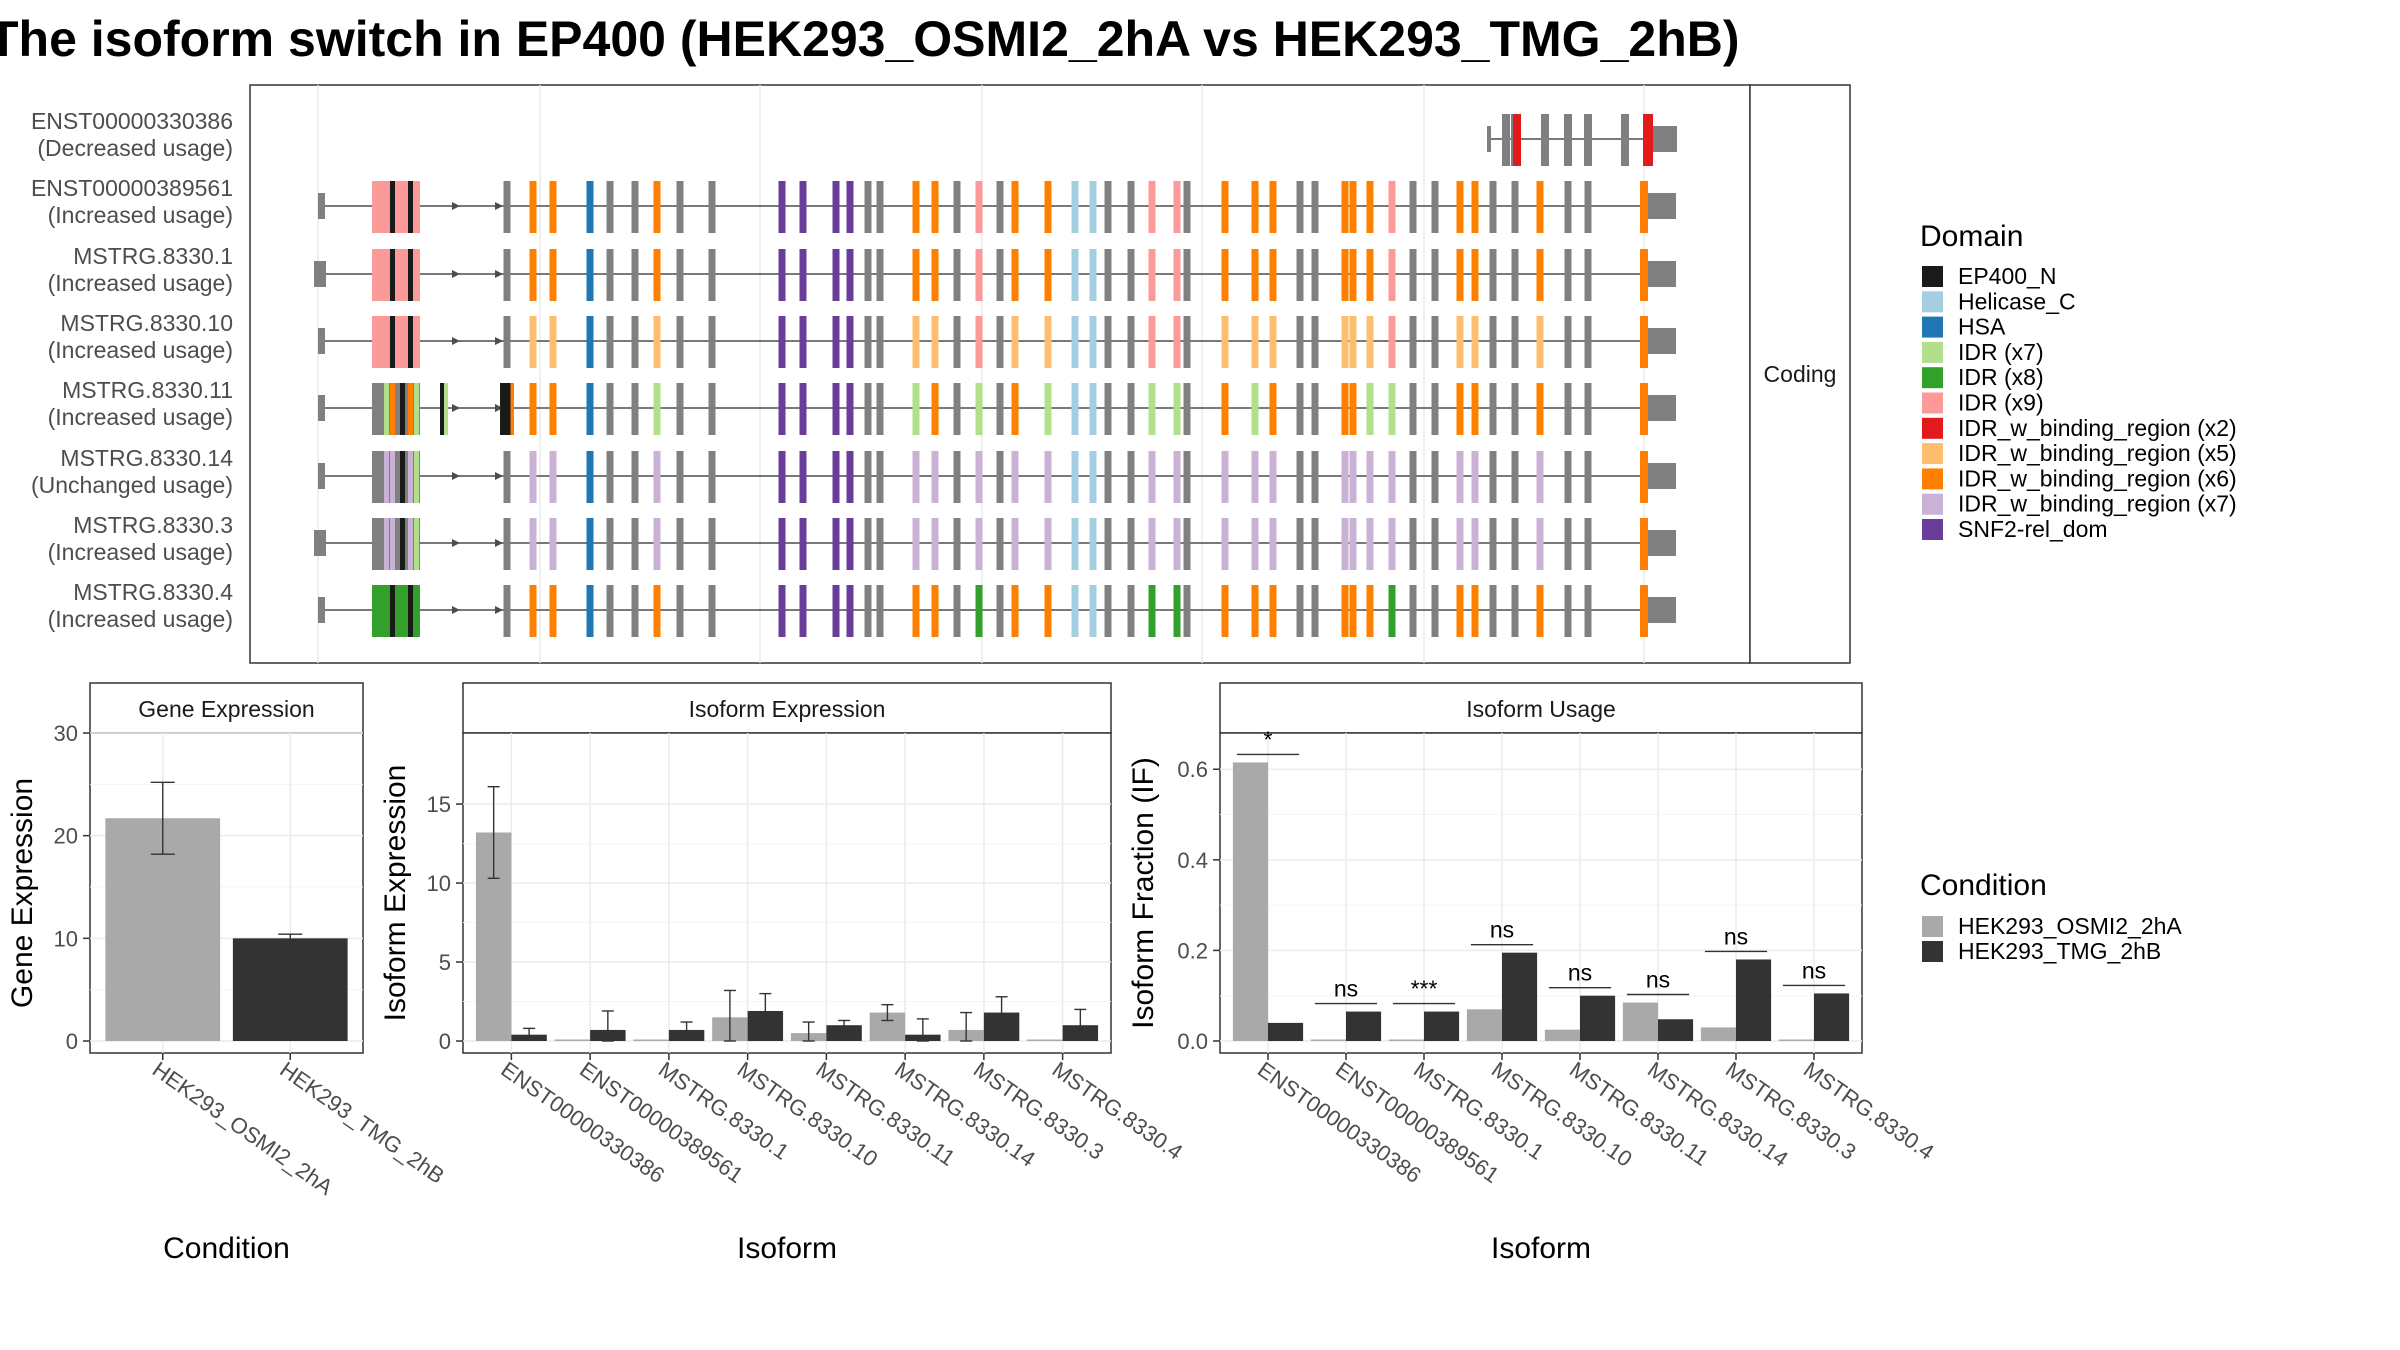 This screenshot has width=2400, height=1350. Describe the element at coordinates (132, 188) in the screenshot. I see `isoform-row-label: ENST00000389561` at that location.